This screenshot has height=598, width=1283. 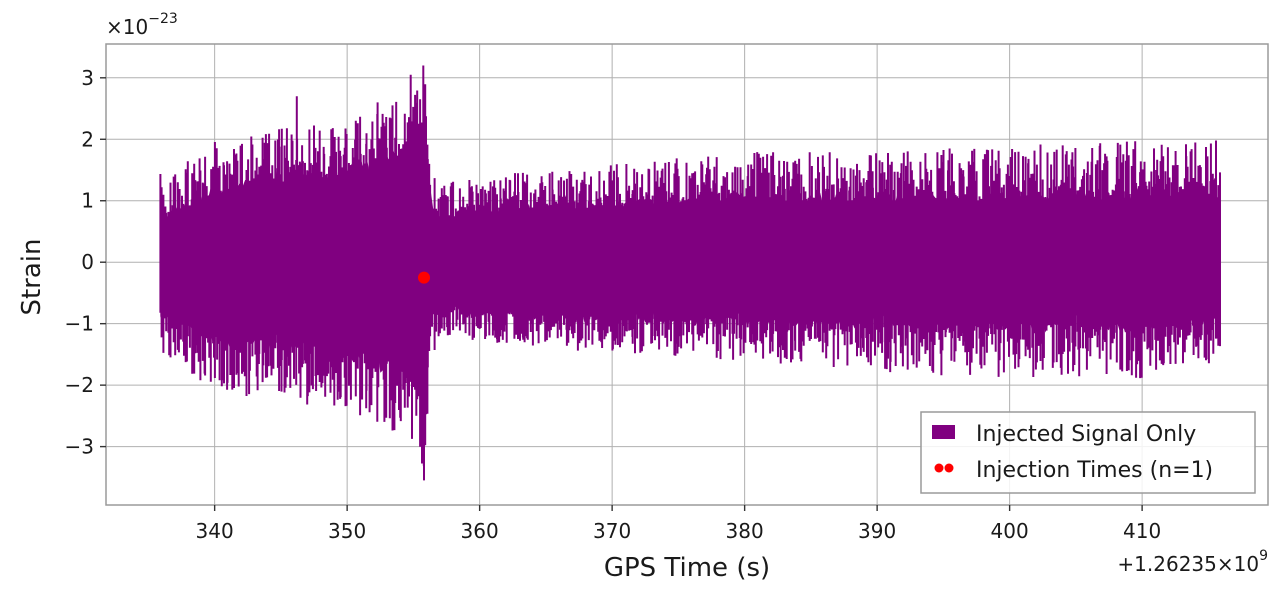 I want to click on x-axis-offset-label: +1.26235×109, so click(x=1192, y=562).